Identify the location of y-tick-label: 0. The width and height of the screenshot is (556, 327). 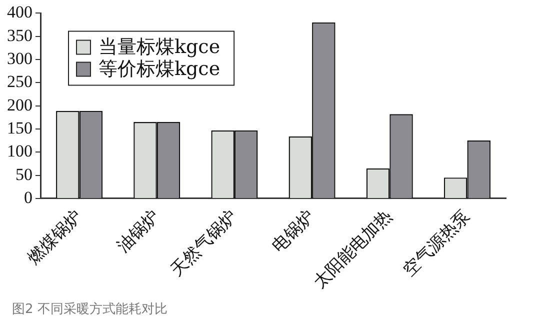
(28, 197).